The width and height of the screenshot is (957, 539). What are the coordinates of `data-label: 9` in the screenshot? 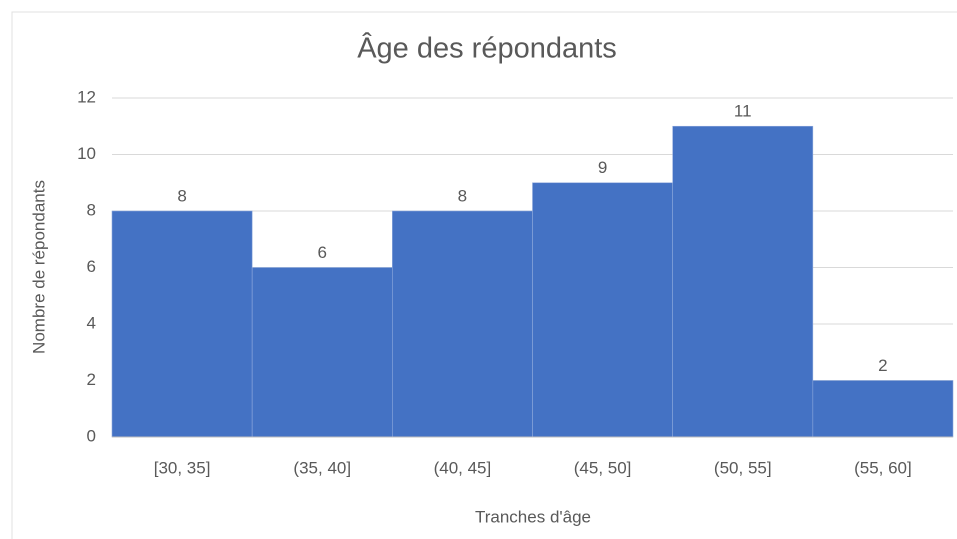 It's located at (602, 167).